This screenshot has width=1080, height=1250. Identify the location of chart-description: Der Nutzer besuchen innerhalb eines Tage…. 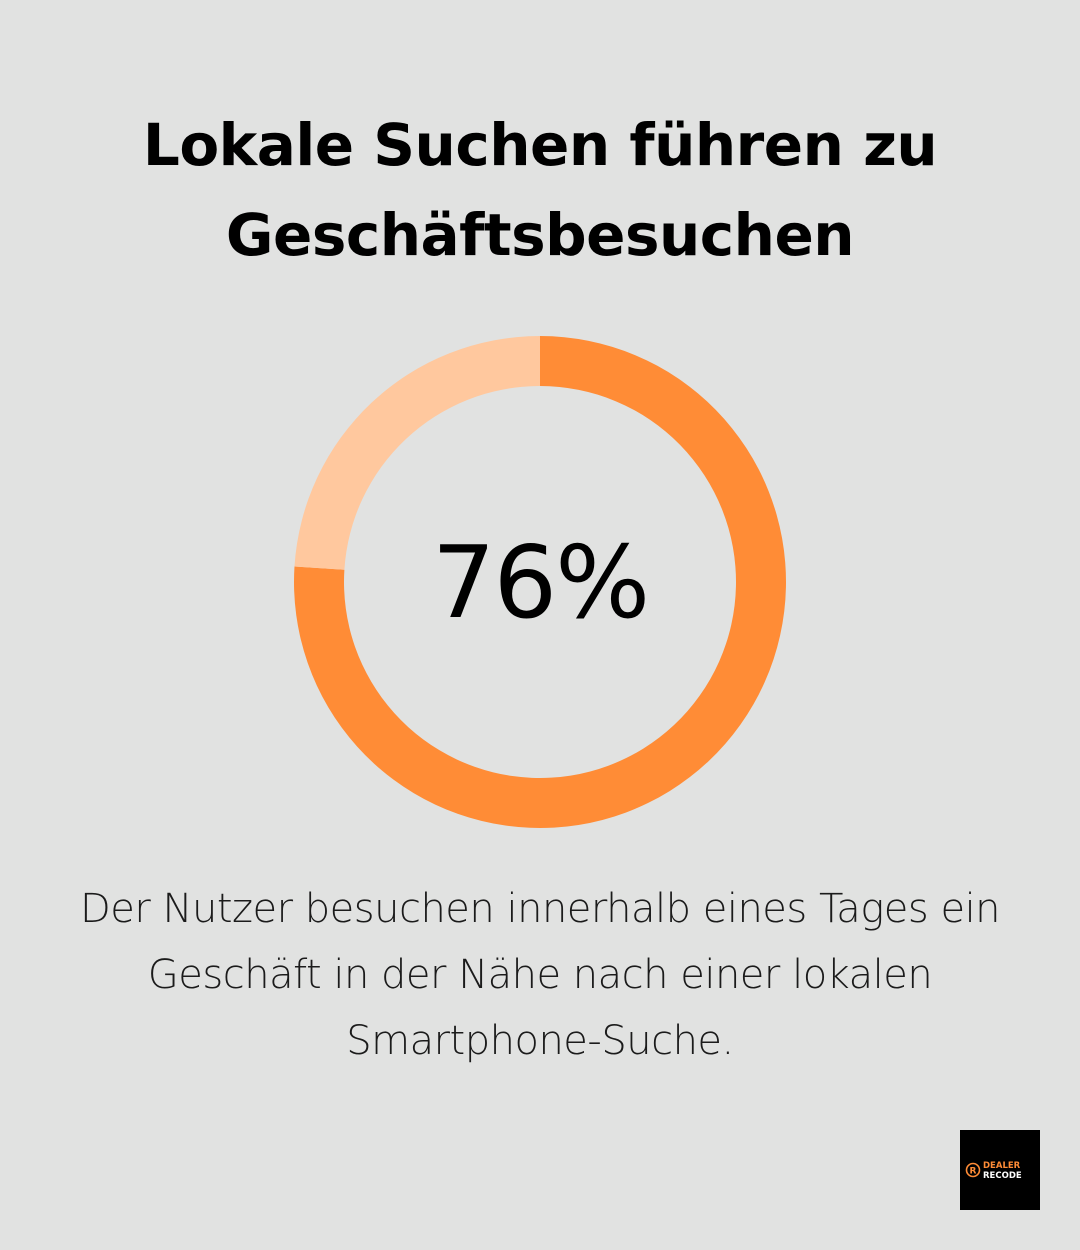
(540, 975).